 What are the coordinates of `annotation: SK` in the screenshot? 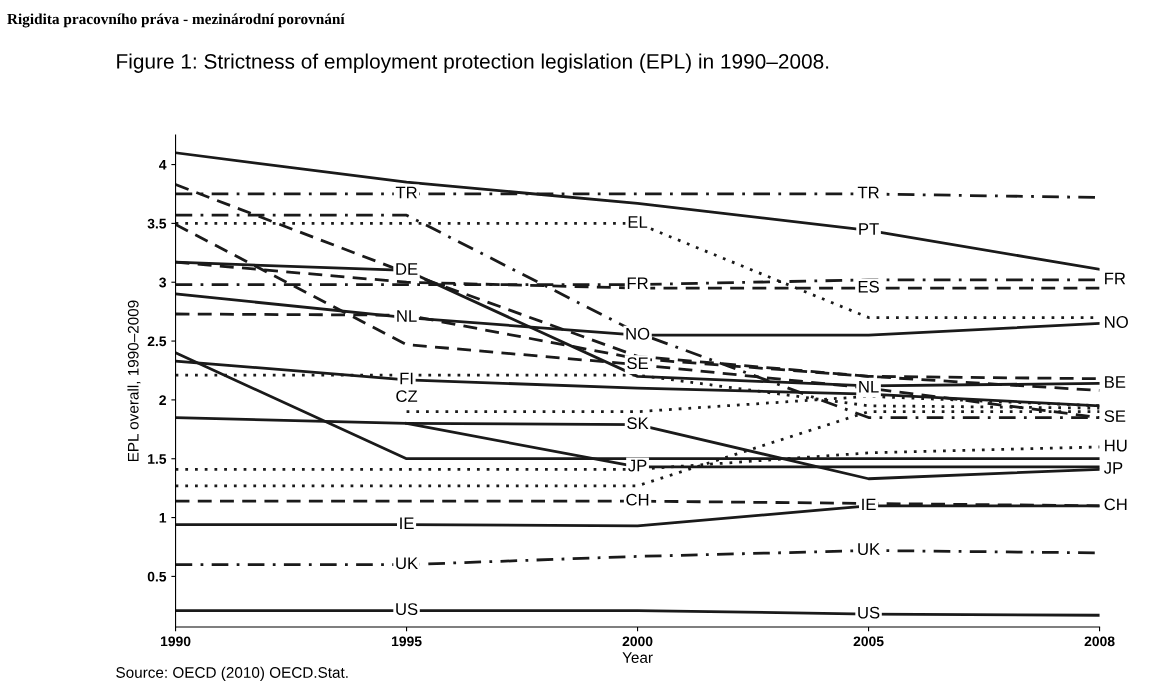 It's located at (638, 423).